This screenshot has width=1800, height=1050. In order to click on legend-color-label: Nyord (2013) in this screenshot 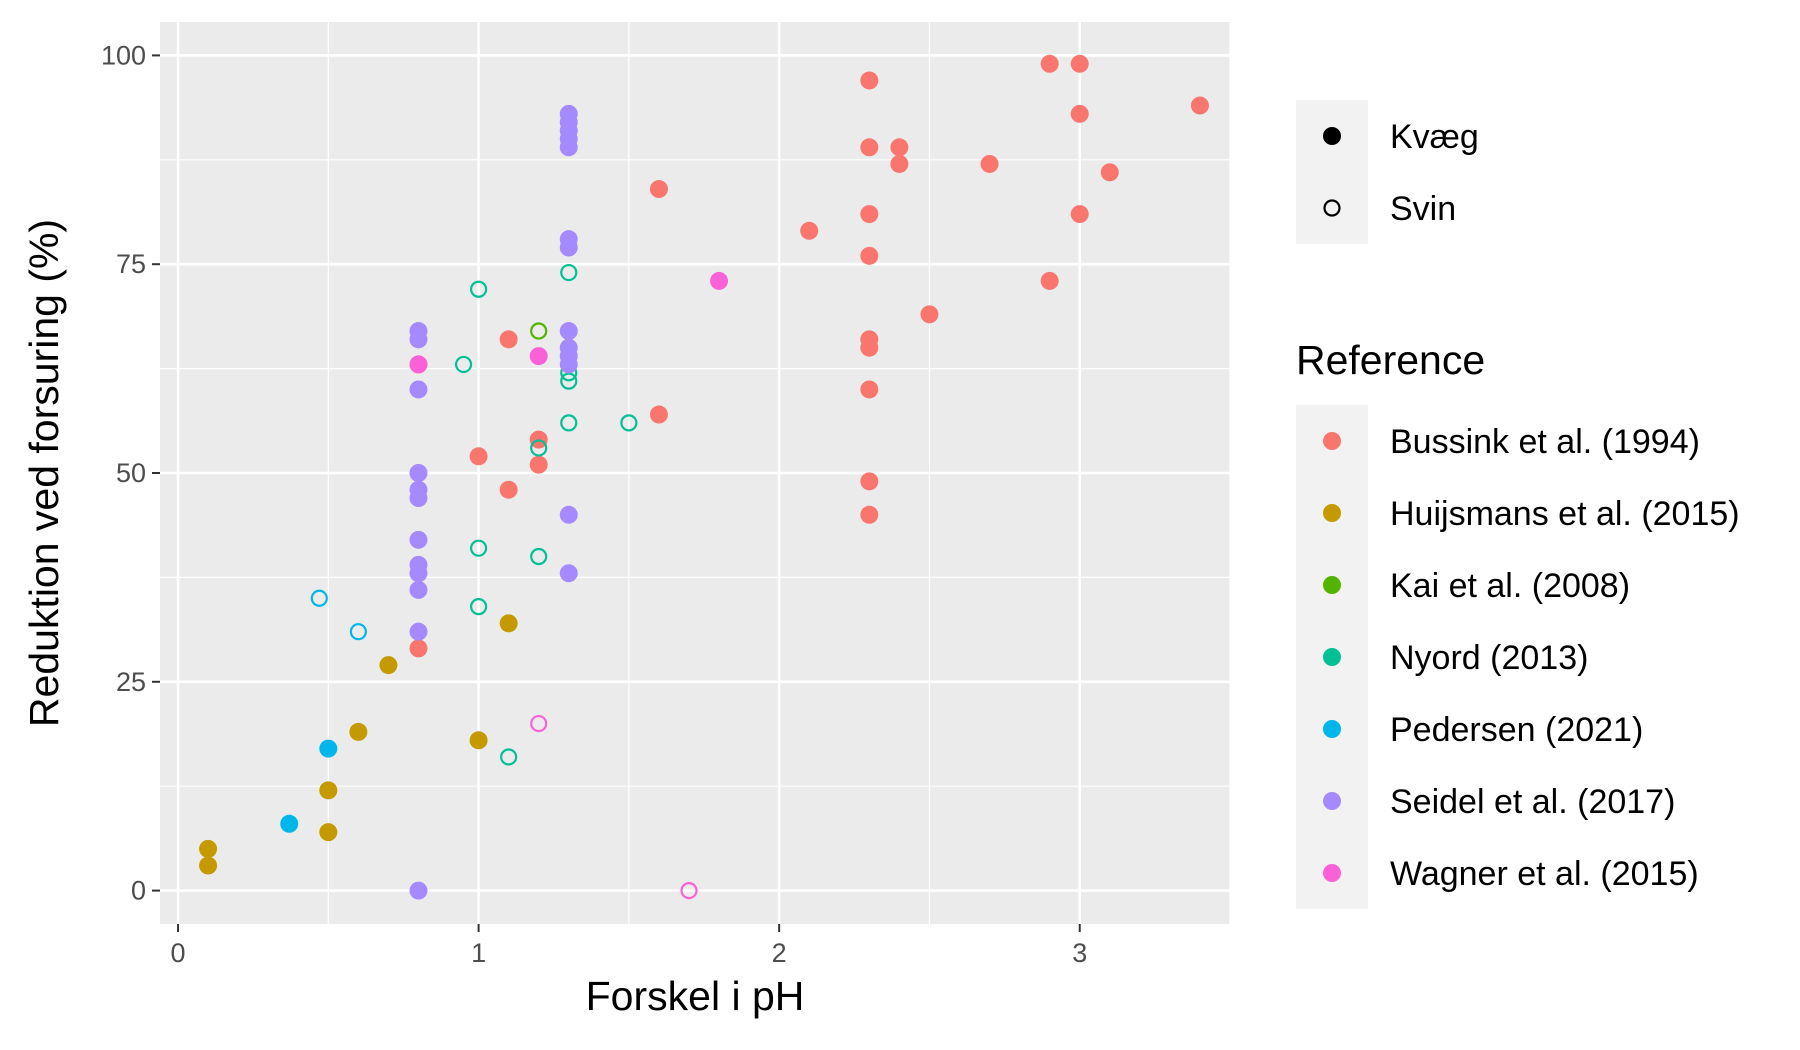, I will do `click(1489, 658)`.